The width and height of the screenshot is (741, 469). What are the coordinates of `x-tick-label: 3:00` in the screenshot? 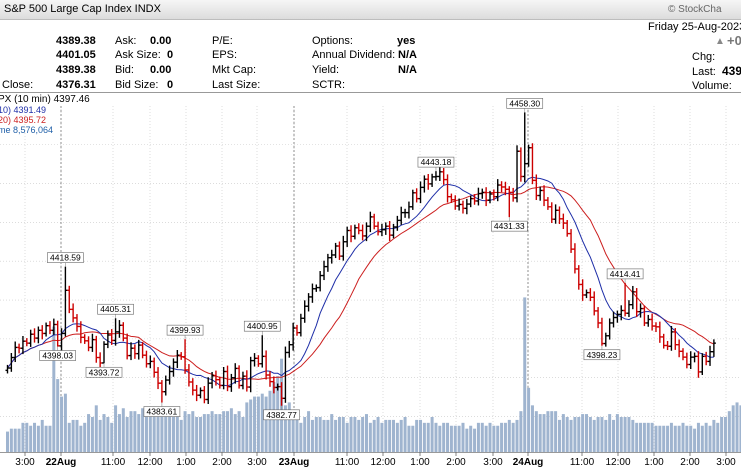 It's located at (493, 462).